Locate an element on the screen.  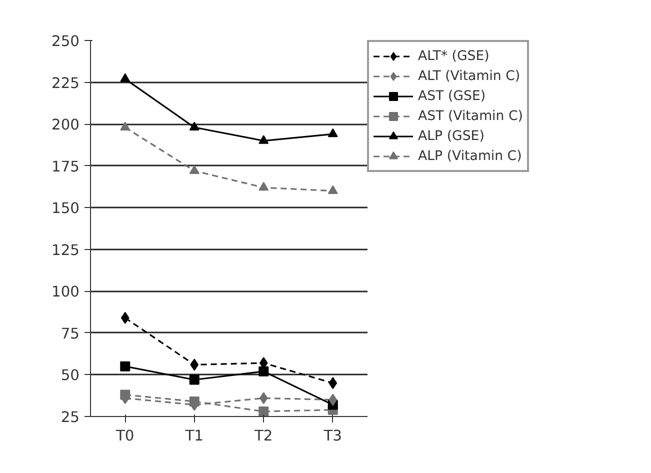
legend-label: AST (GSE) is located at coordinates (452, 96).